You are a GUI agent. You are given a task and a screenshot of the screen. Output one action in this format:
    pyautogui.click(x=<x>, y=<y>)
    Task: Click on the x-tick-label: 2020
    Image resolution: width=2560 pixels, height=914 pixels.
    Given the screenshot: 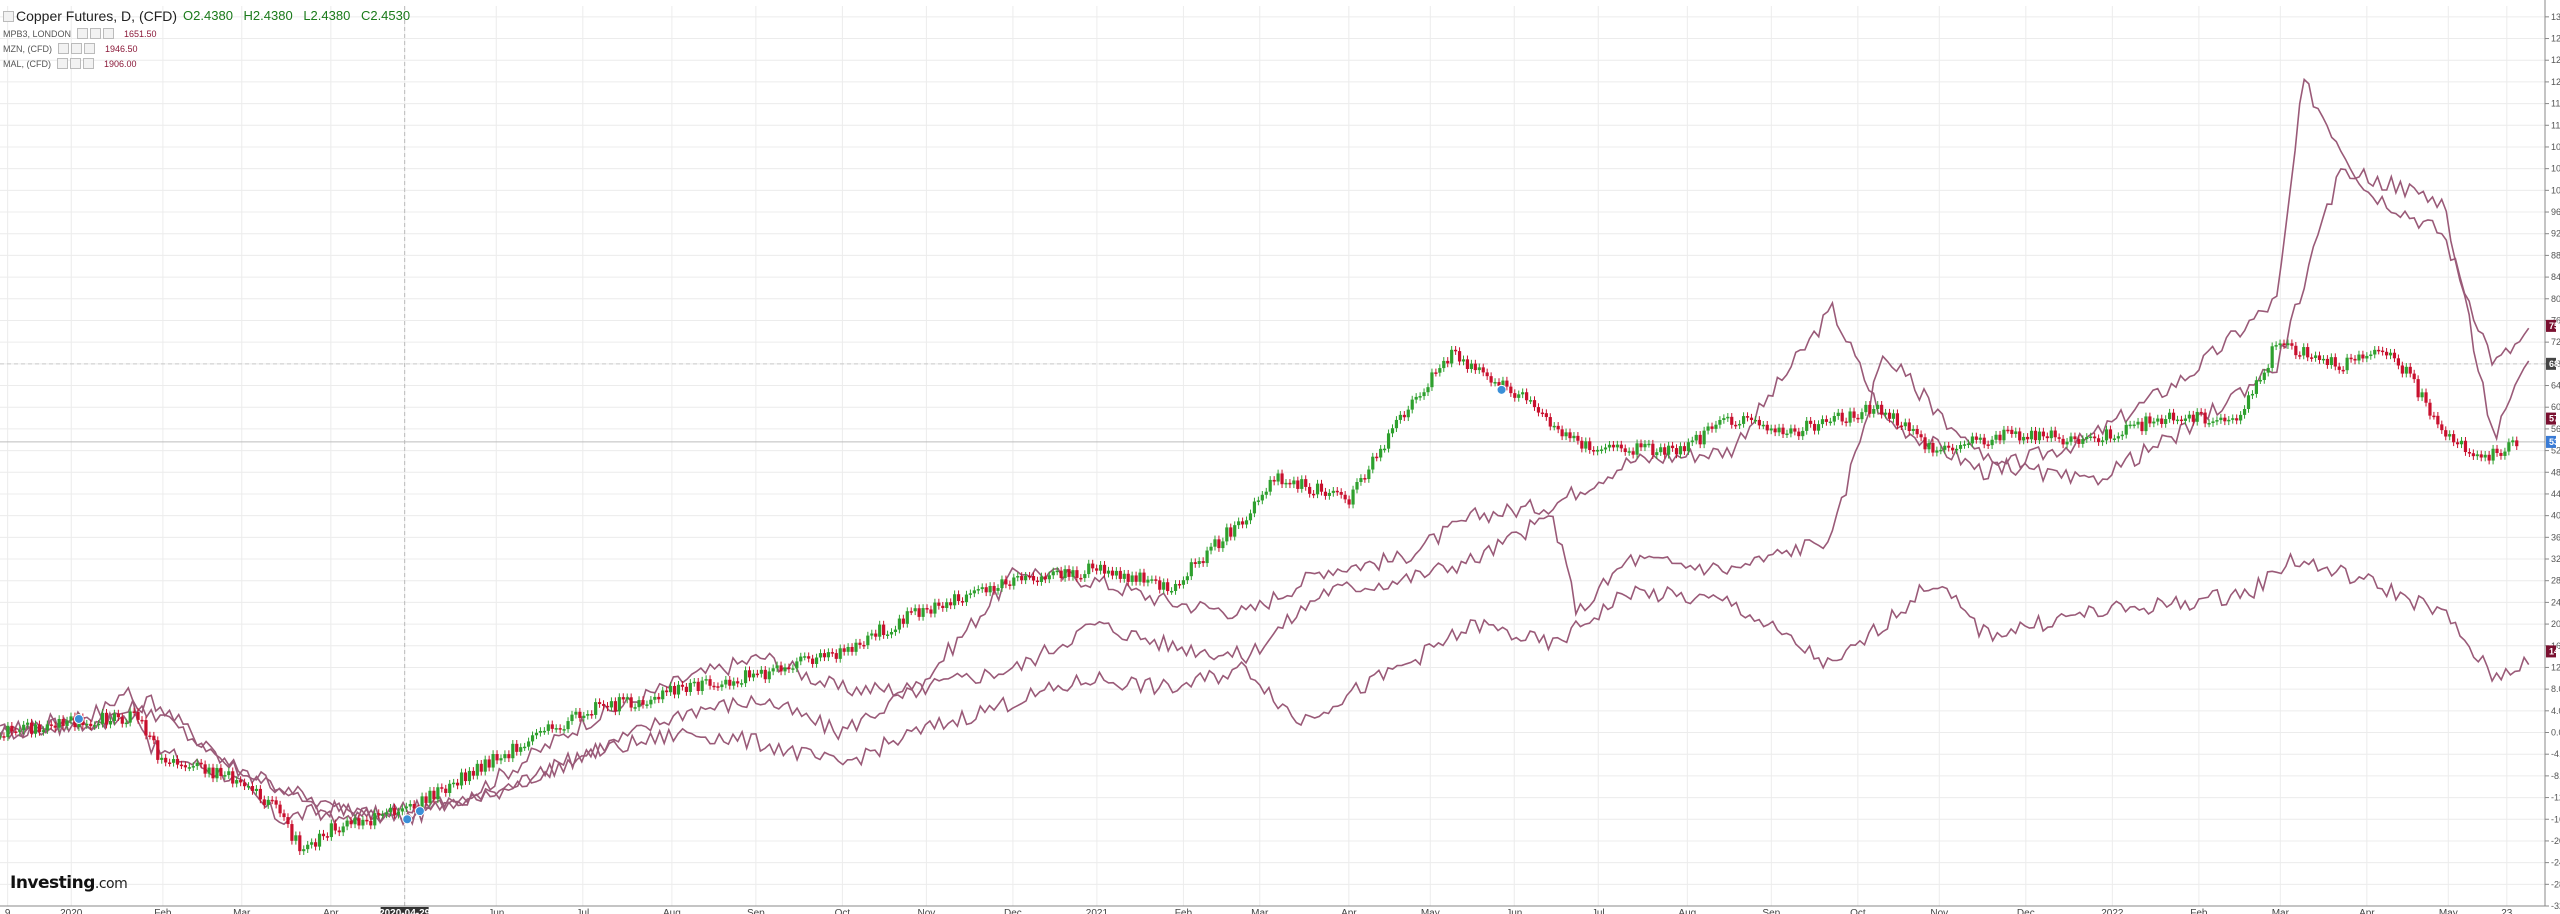 What is the action you would take?
    pyautogui.click(x=71, y=911)
    